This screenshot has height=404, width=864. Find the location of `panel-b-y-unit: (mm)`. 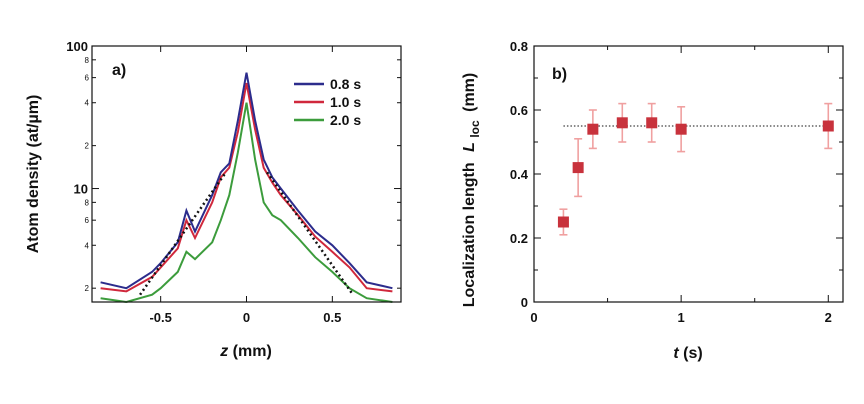

panel-b-y-unit: (mm) is located at coordinates (469, 92).